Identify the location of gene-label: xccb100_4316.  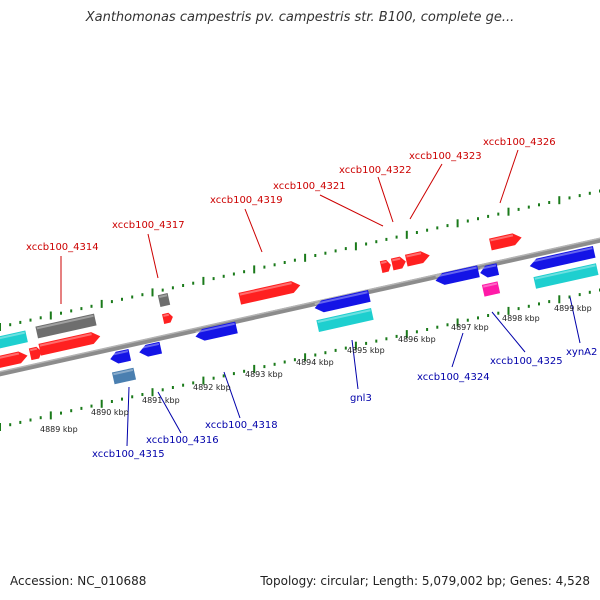
(182, 440).